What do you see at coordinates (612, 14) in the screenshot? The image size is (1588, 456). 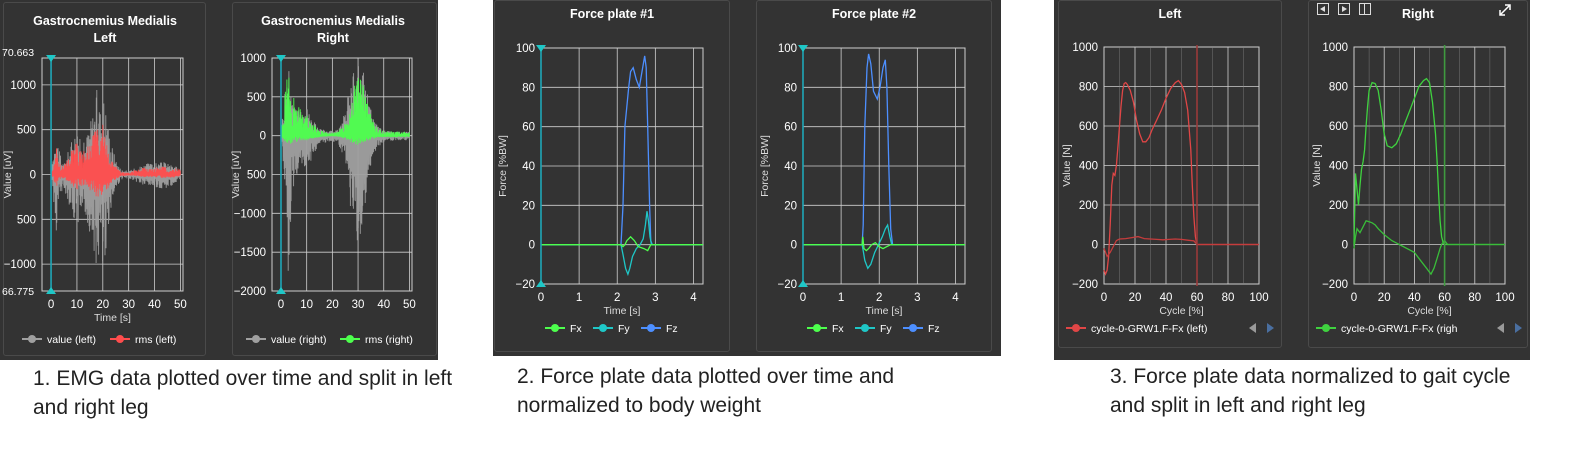 I see `chart-title: Force plate #1` at bounding box center [612, 14].